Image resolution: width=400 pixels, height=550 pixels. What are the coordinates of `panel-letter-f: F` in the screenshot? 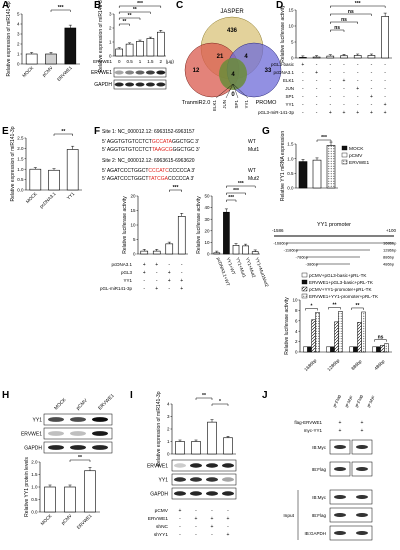 It's located at (97, 131).